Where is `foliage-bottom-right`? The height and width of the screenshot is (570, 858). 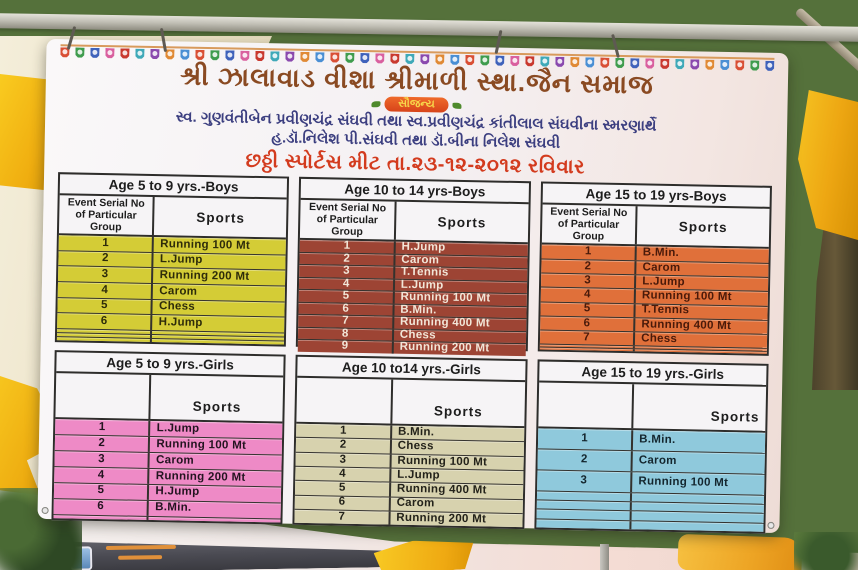
foliage-bottom-right is located at coordinates (826, 551).